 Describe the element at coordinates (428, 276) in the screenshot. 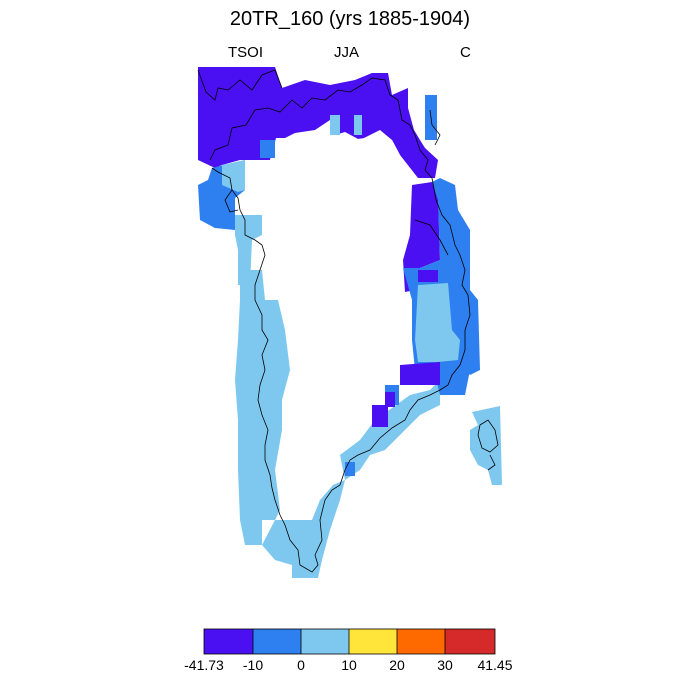

I see `field-cell-east-dark-c` at that location.